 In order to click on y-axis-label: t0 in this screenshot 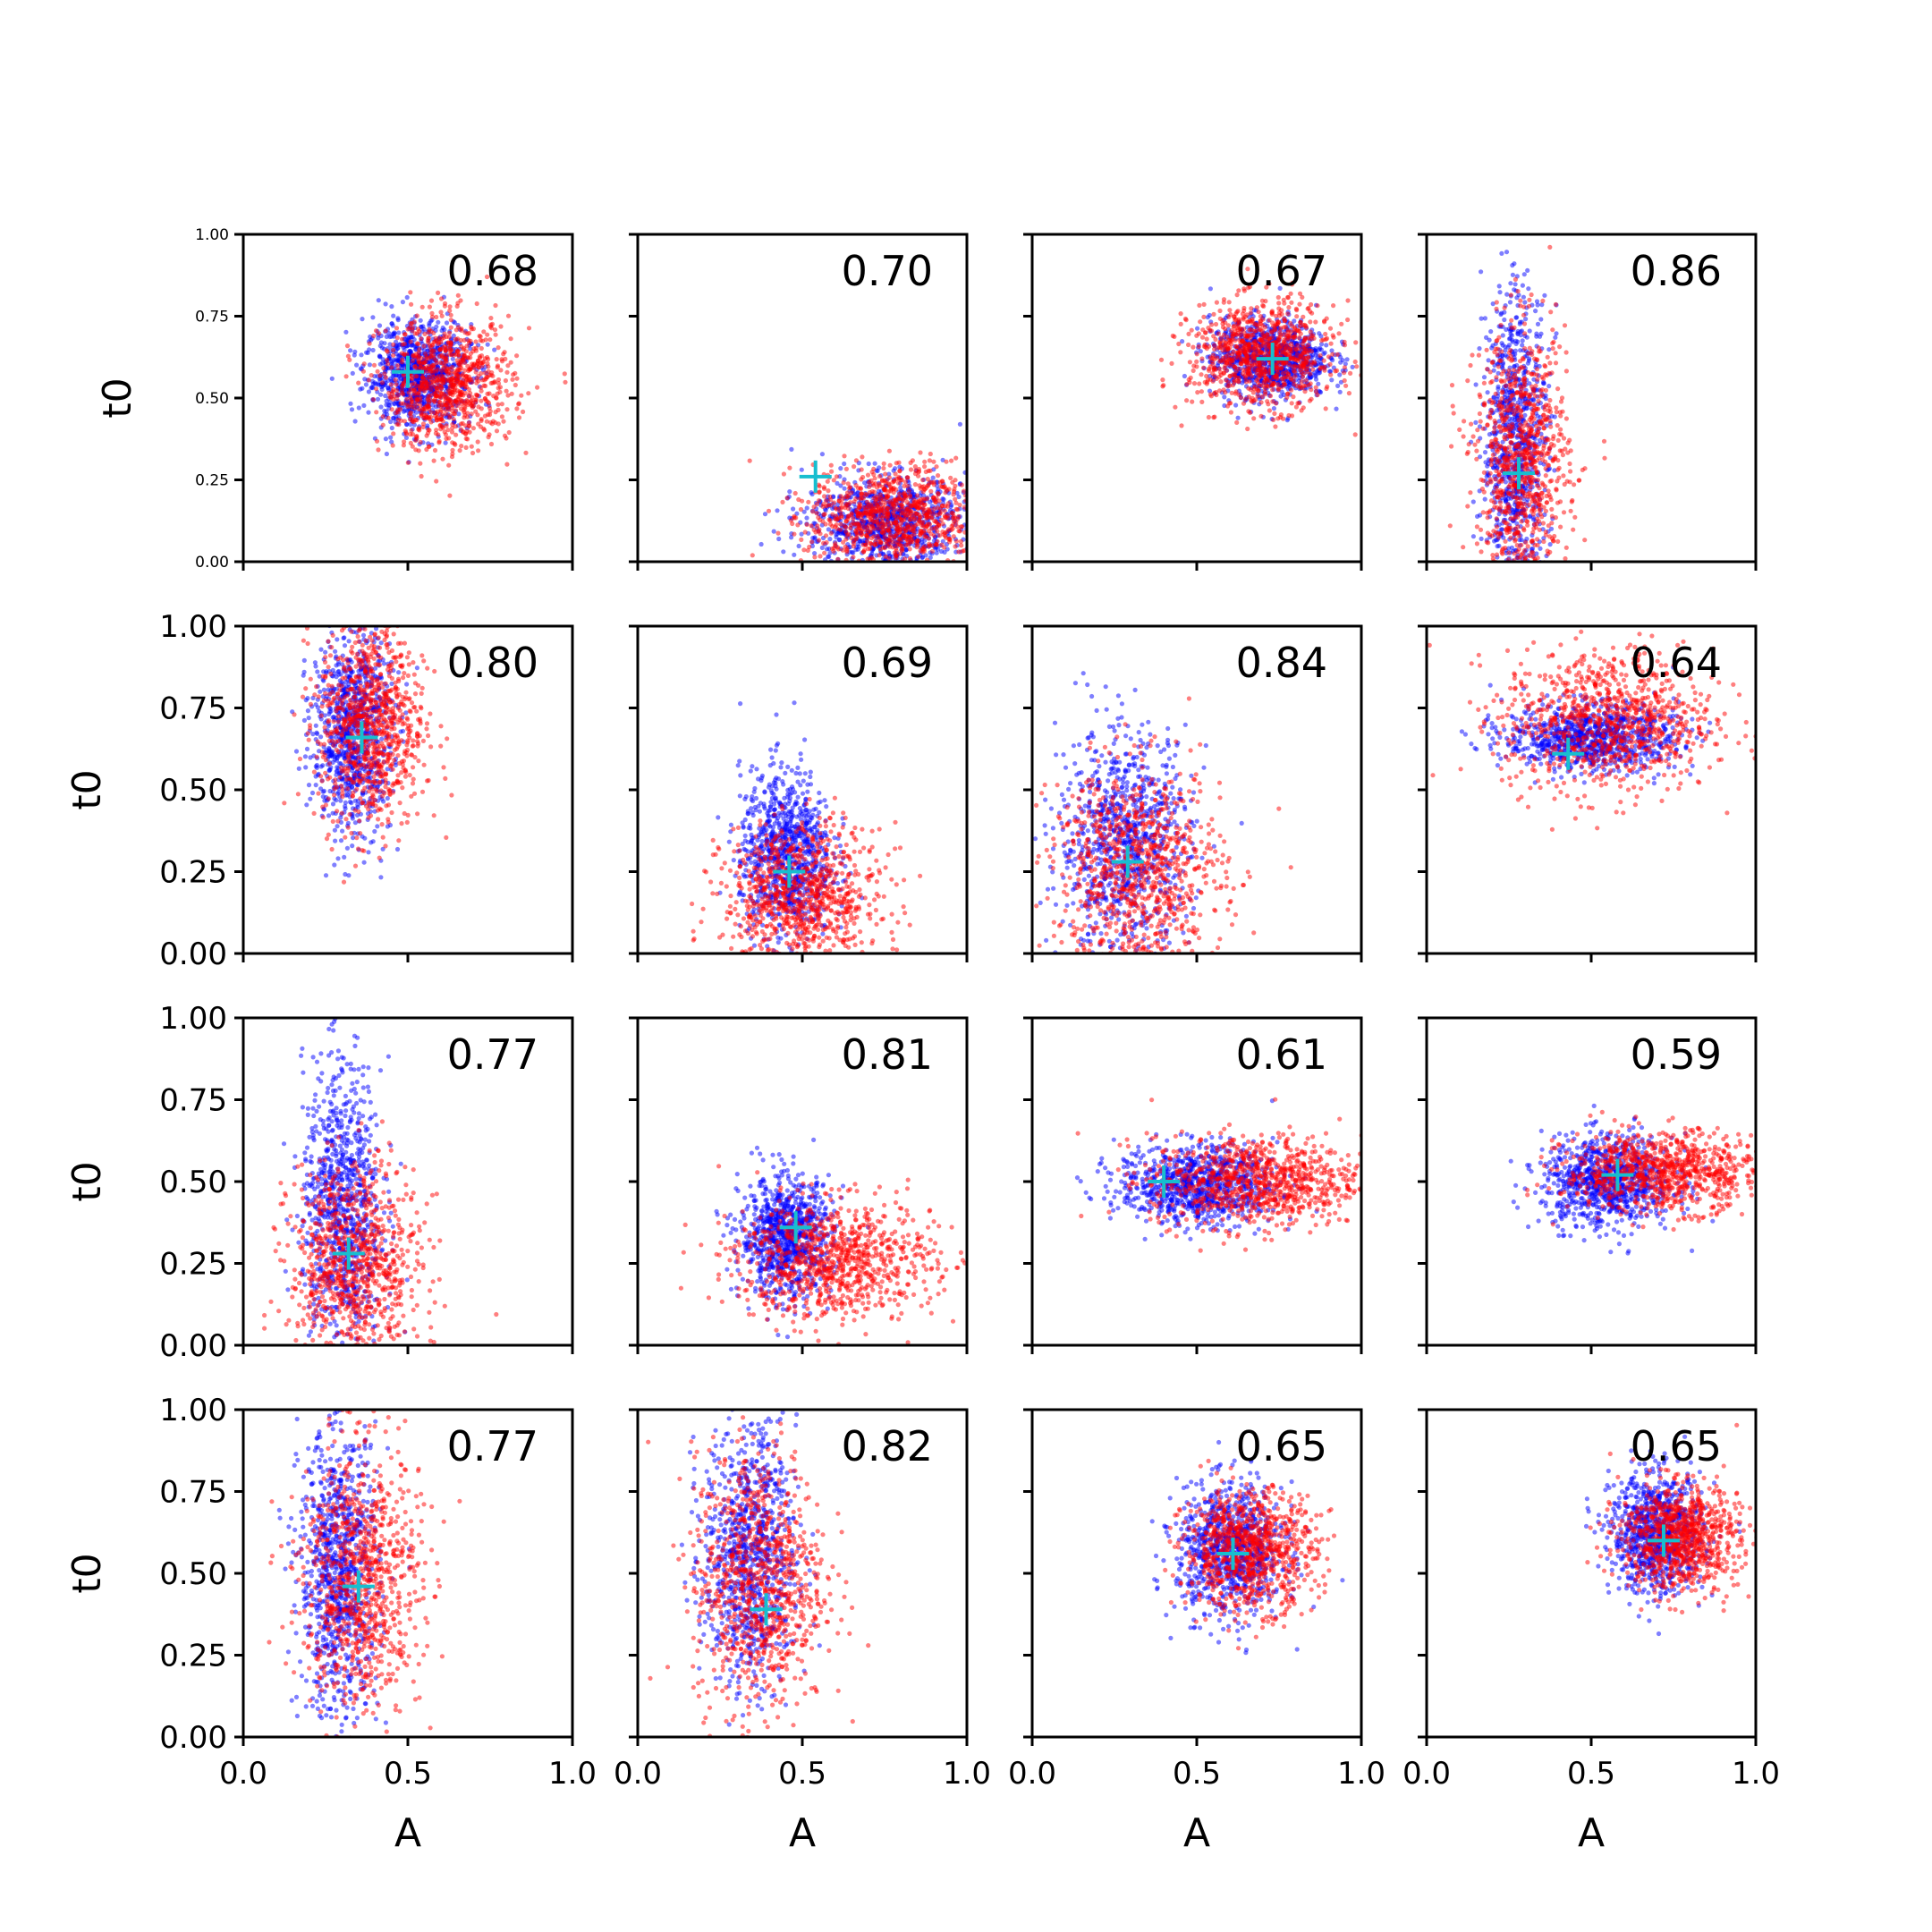, I will do `click(117, 397)`.